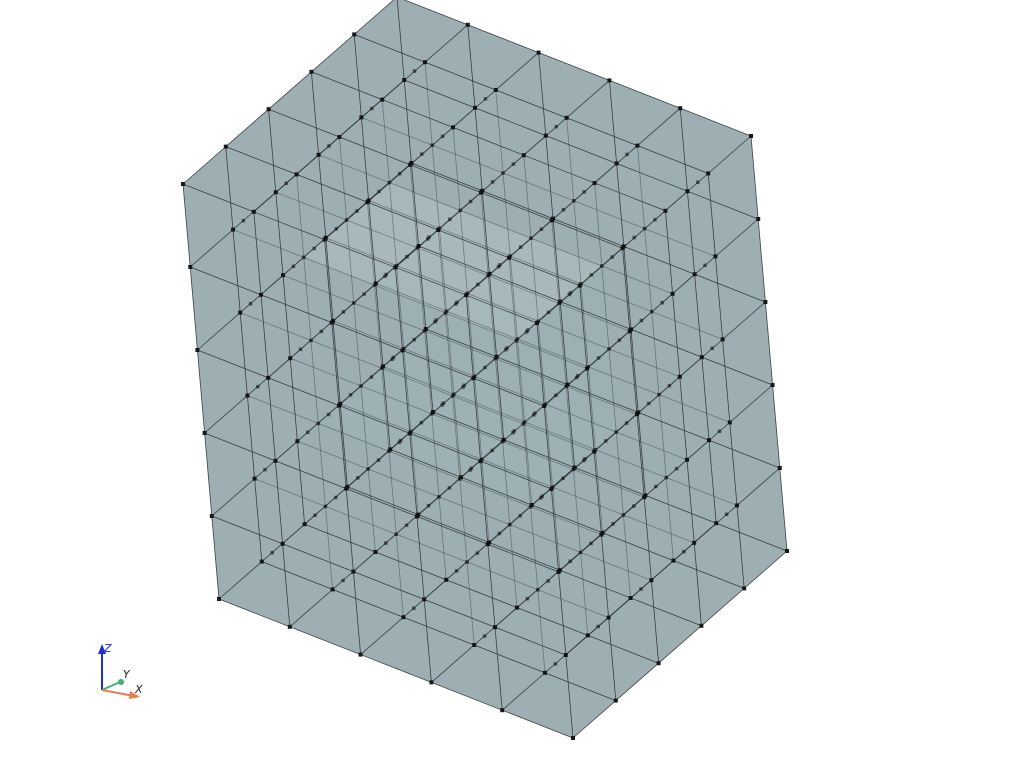 Image resolution: width=1024 pixels, height=772 pixels. What do you see at coordinates (121, 682) in the screenshot?
I see `y-axis-arrow-icon` at bounding box center [121, 682].